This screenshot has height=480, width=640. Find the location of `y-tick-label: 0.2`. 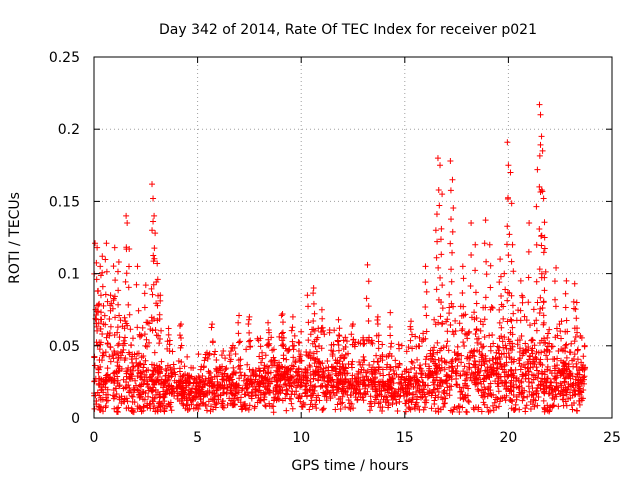

y-tick-label: 0.2 is located at coordinates (69, 130).